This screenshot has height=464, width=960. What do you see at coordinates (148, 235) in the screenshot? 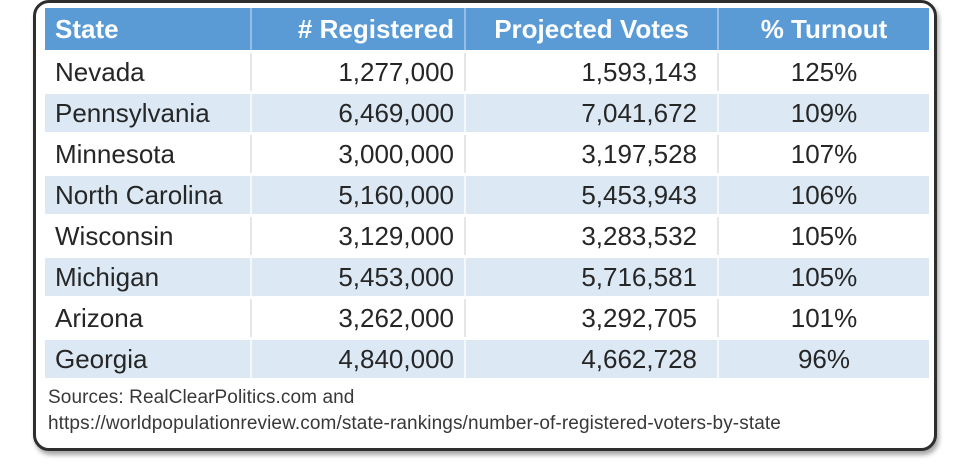
I see `cell-state: Wisconsin` at bounding box center [148, 235].